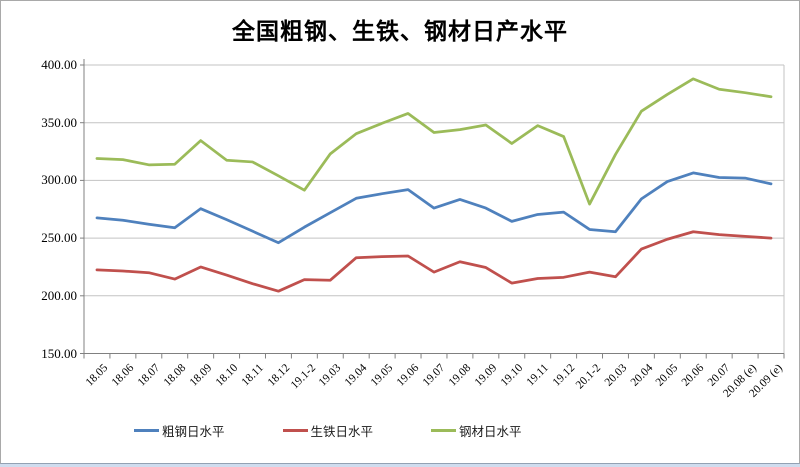 This screenshot has height=467, width=800. I want to click on chart-title: 全国粗钢、生铁、钢材日产水平, so click(400, 31).